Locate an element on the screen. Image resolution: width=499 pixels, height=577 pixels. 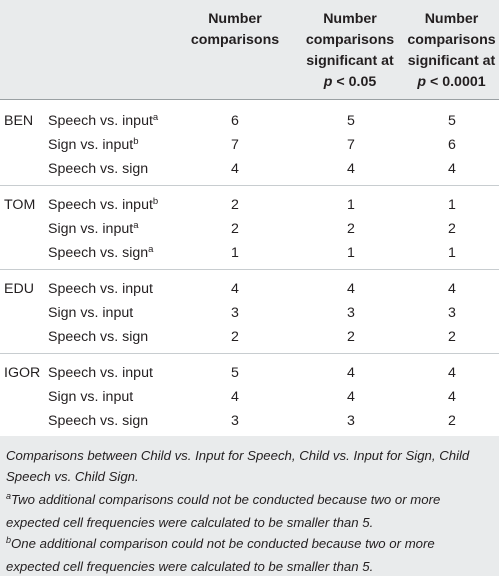
comparison-label: Speech vs. signa is located at coordinates (101, 252).